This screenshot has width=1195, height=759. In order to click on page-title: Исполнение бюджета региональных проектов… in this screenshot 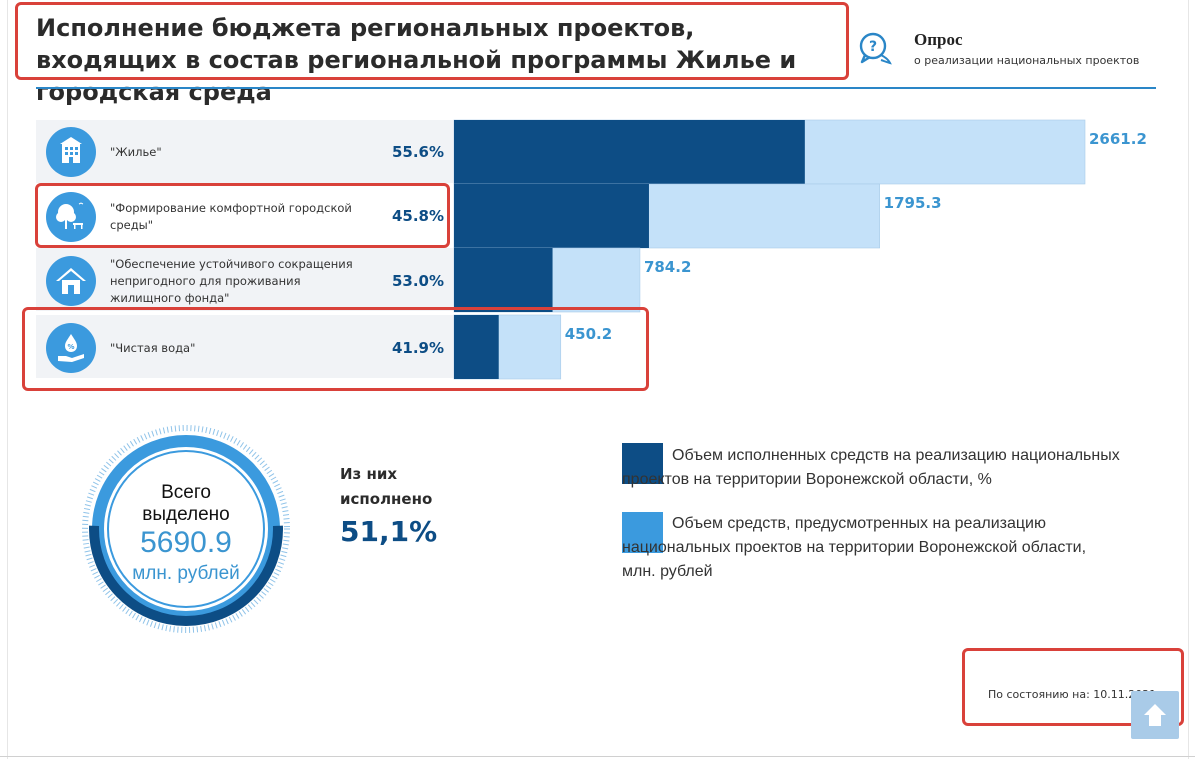, I will do `click(416, 60)`.